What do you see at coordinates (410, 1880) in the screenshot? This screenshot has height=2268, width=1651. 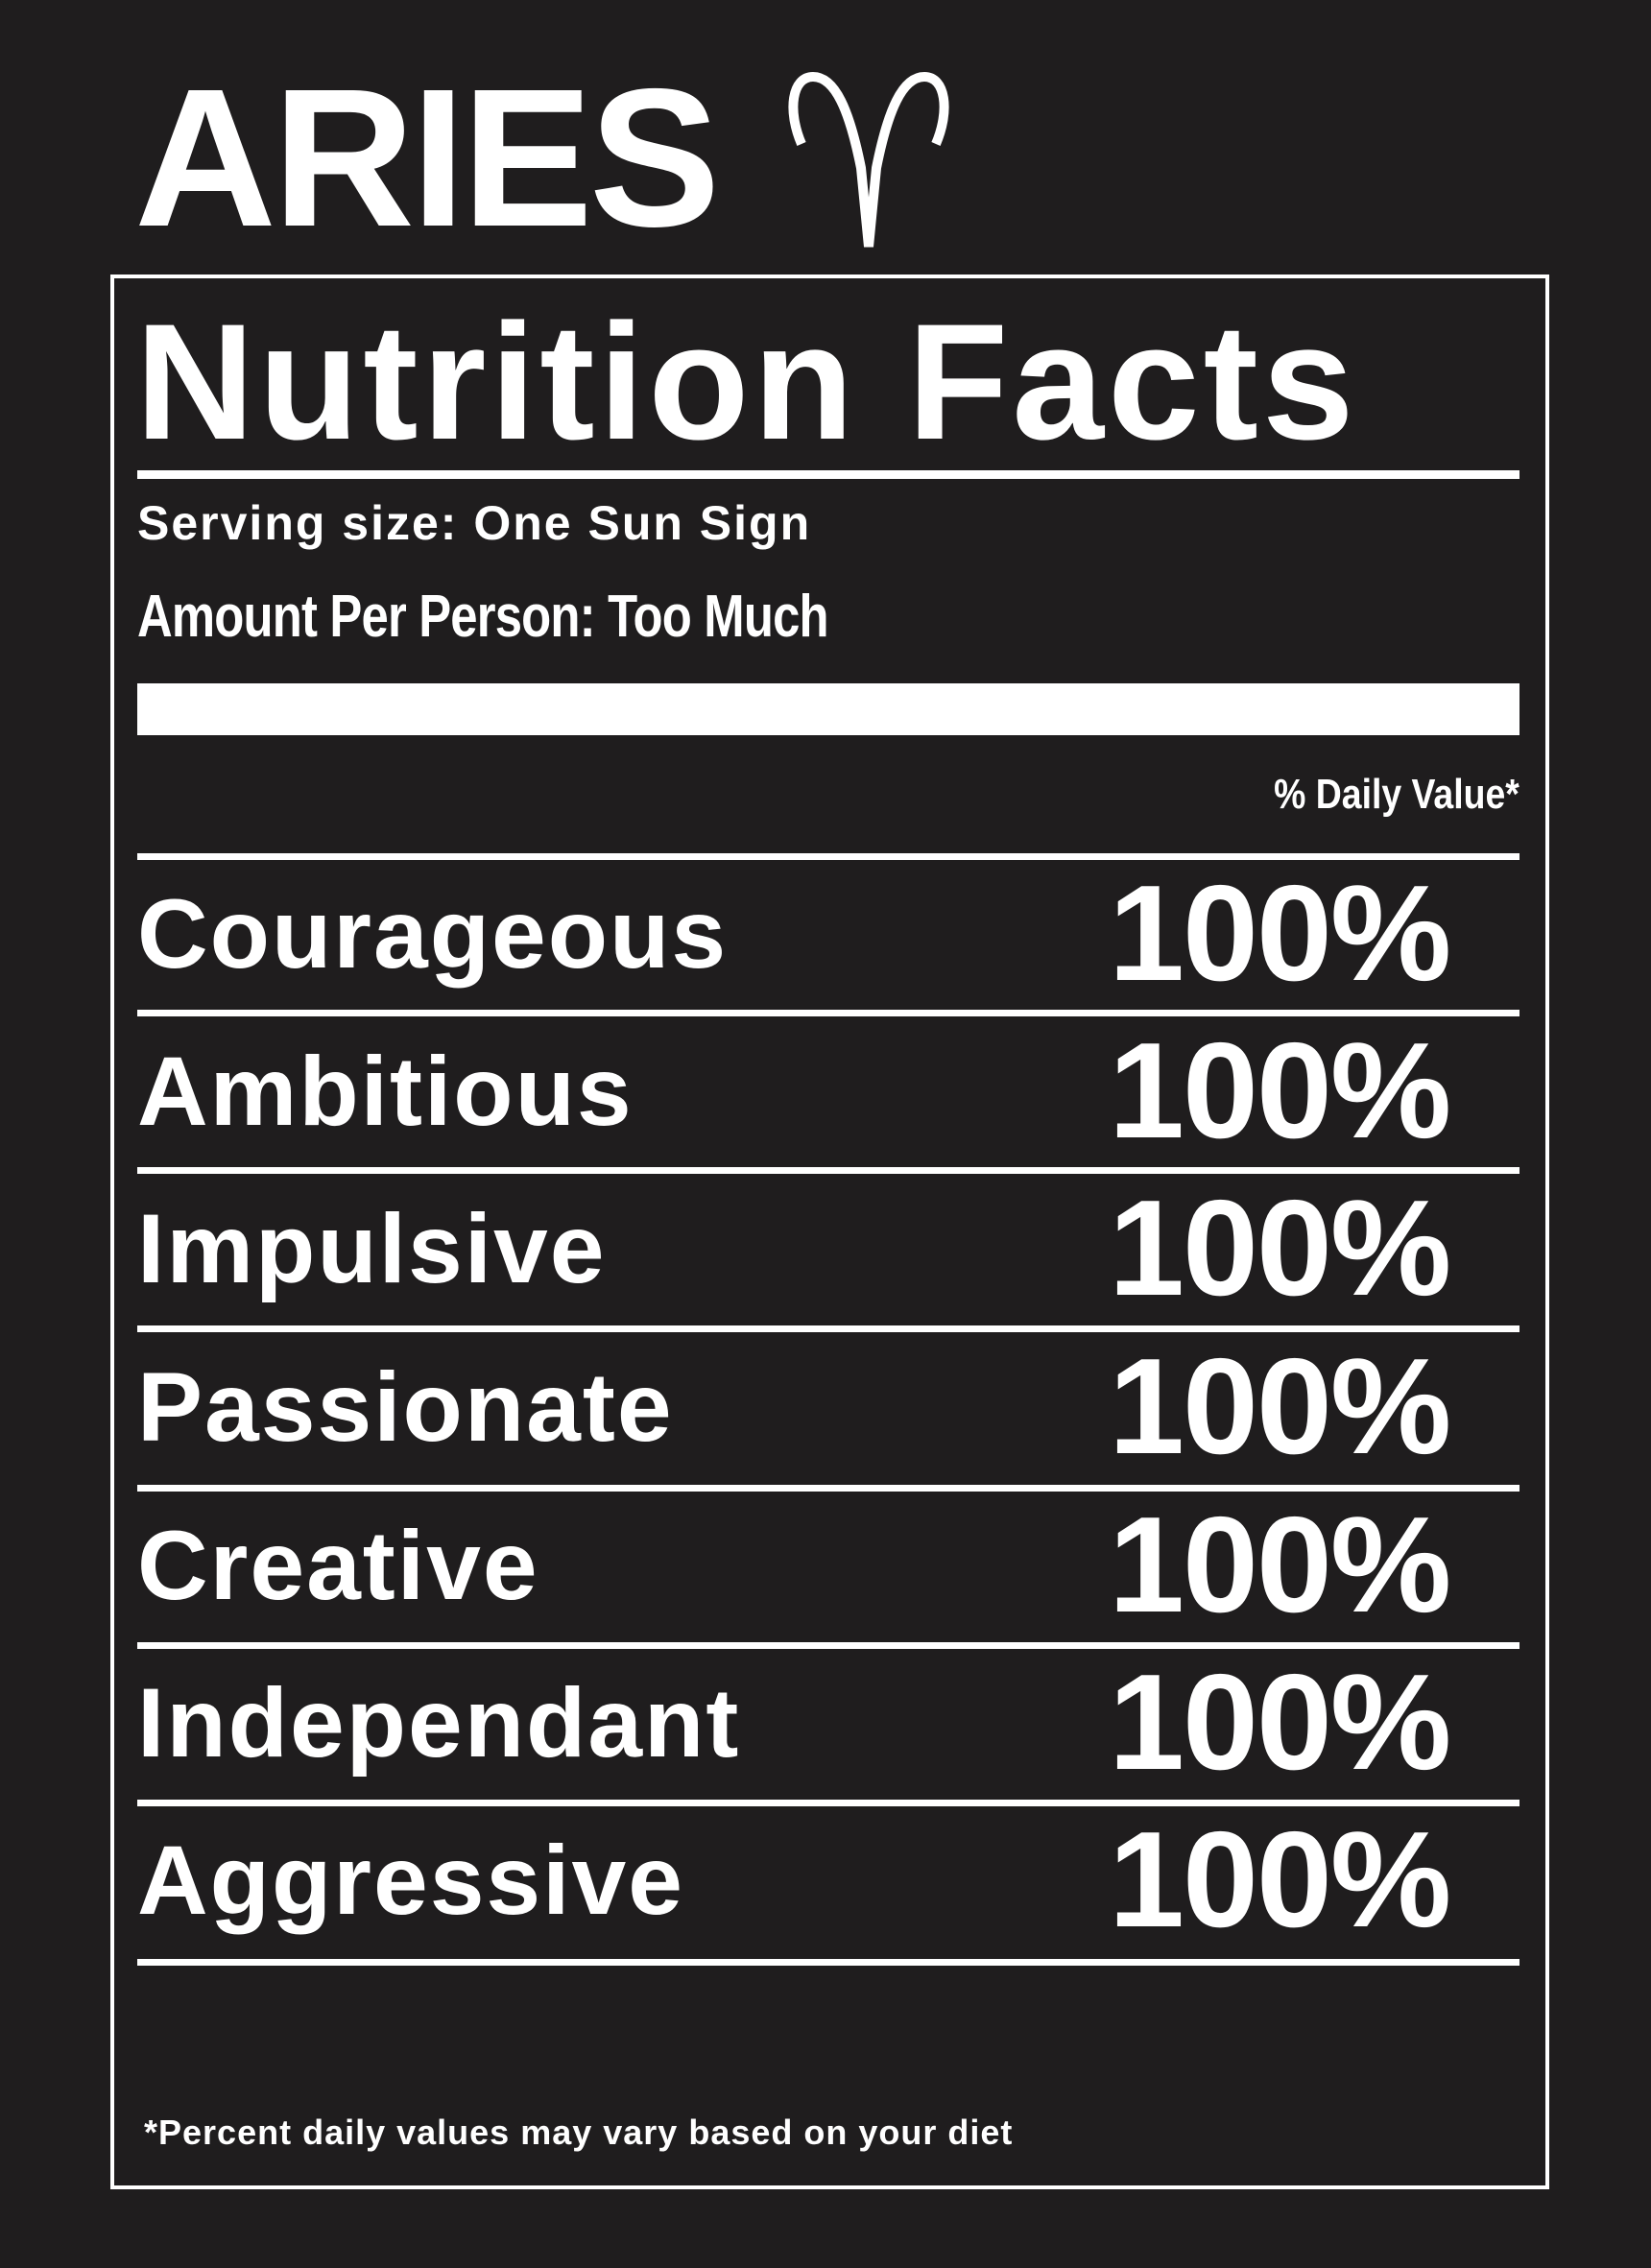 I see `nutrient-name: Aggressive` at bounding box center [410, 1880].